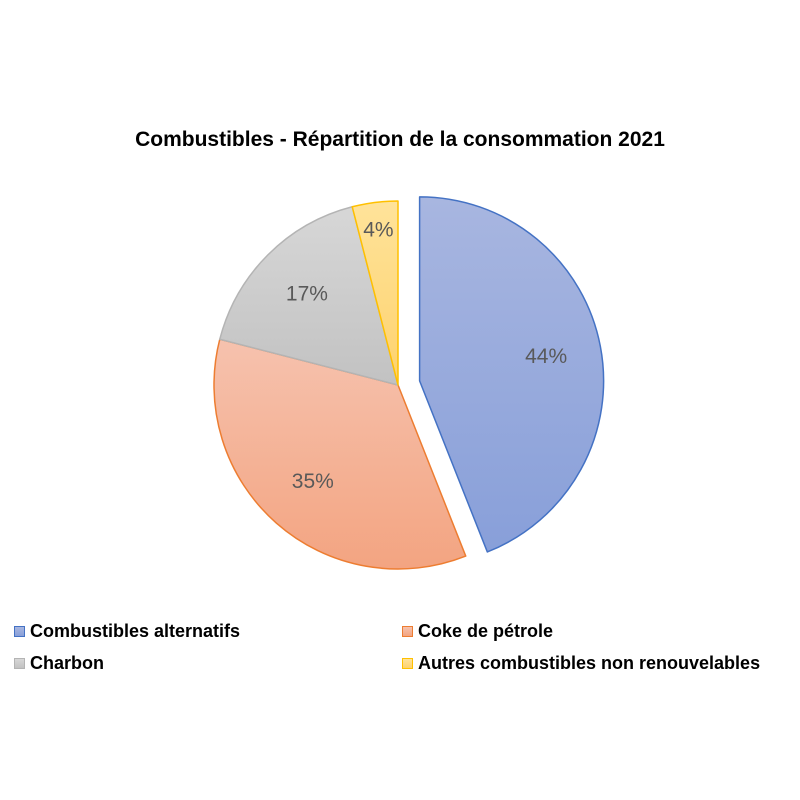 The width and height of the screenshot is (800, 800). I want to click on legend-item-combustibles-alternatifs: Combustibles alternatifs, so click(127, 631).